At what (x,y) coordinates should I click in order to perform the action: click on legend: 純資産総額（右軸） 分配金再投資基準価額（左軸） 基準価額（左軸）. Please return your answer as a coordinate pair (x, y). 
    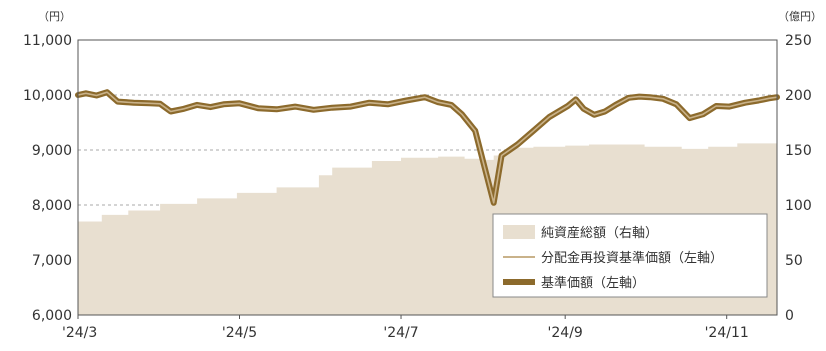
    Looking at the image, I should click on (630, 255).